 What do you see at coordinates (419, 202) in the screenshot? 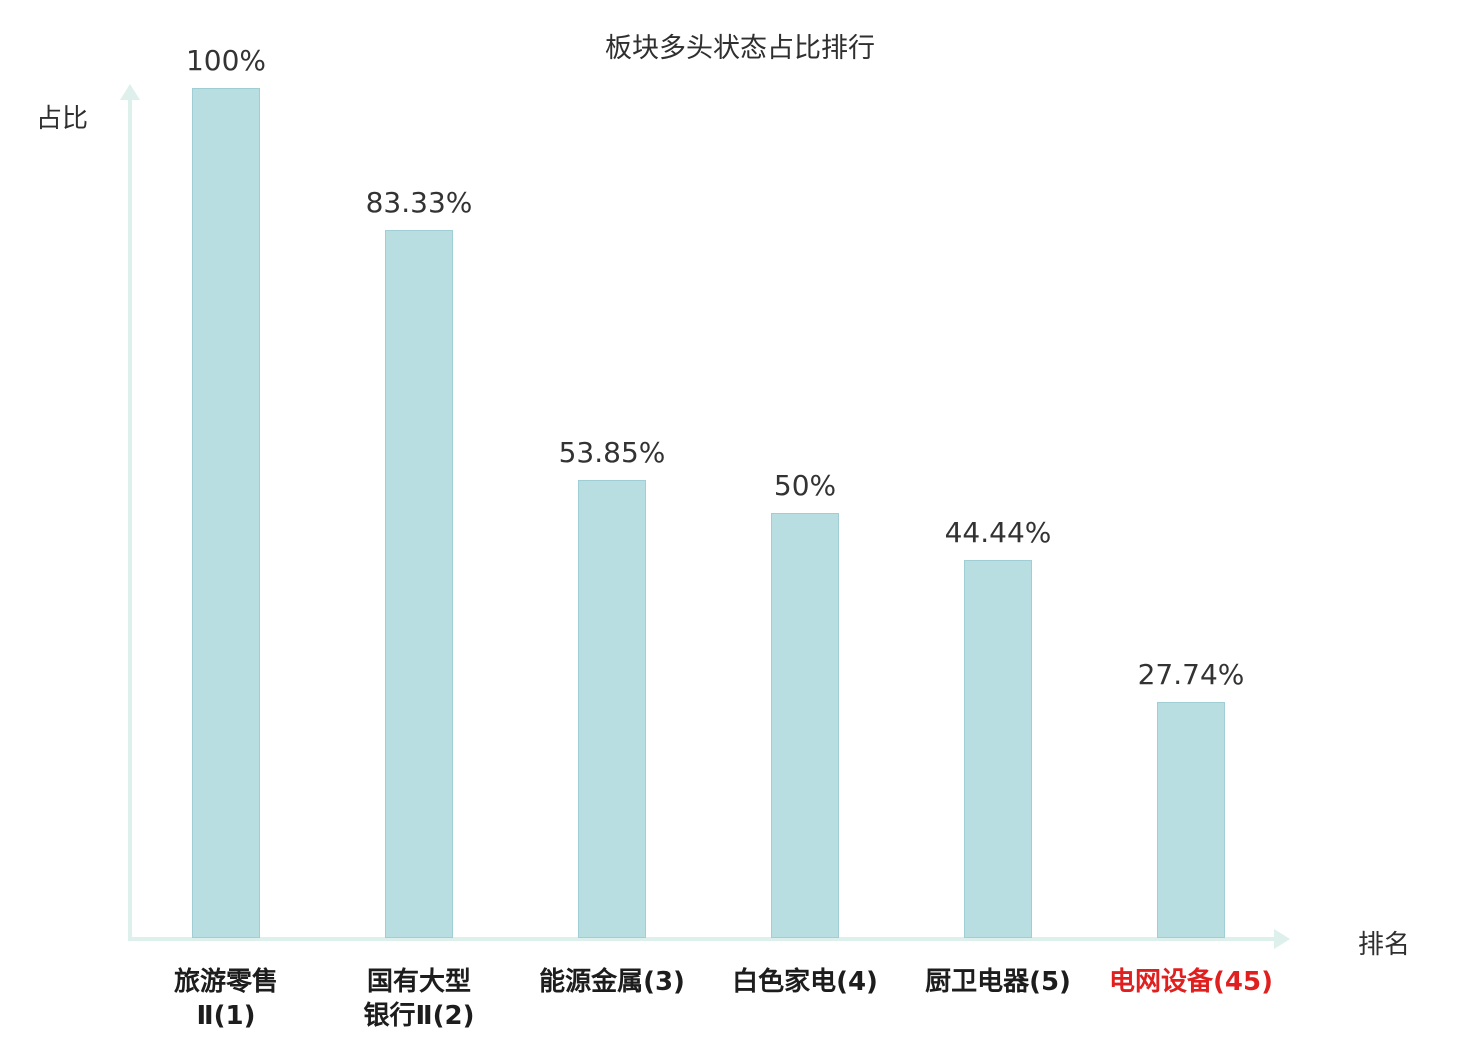
I see `bar-value-label: 83.33%` at bounding box center [419, 202].